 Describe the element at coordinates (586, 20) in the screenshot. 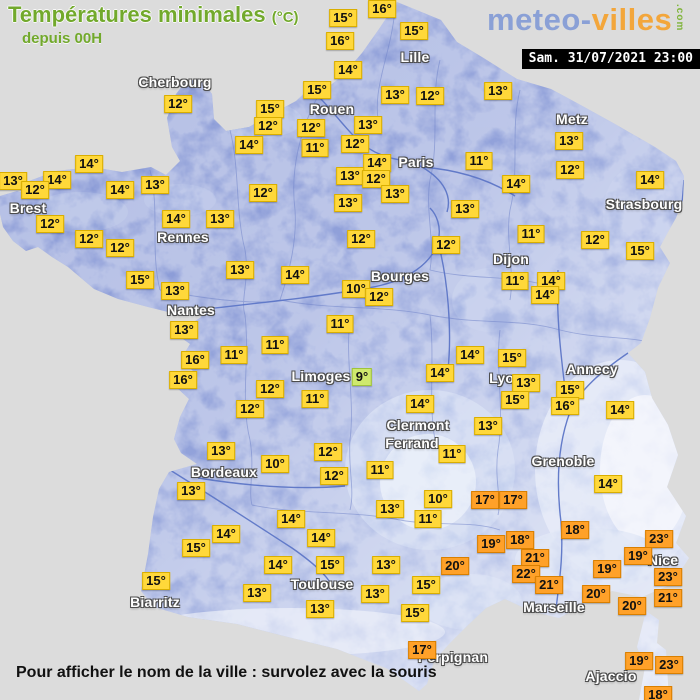

I see `logo: meteo-villes .com` at that location.